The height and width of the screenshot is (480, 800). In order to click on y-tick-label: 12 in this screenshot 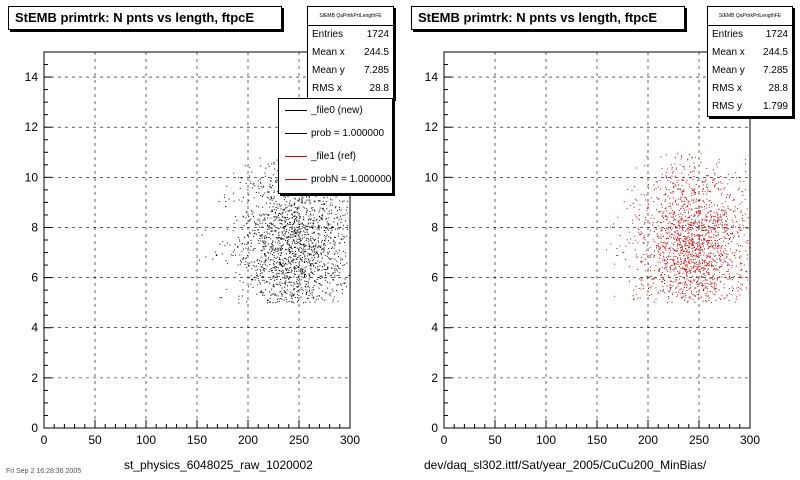, I will do `click(432, 127)`.